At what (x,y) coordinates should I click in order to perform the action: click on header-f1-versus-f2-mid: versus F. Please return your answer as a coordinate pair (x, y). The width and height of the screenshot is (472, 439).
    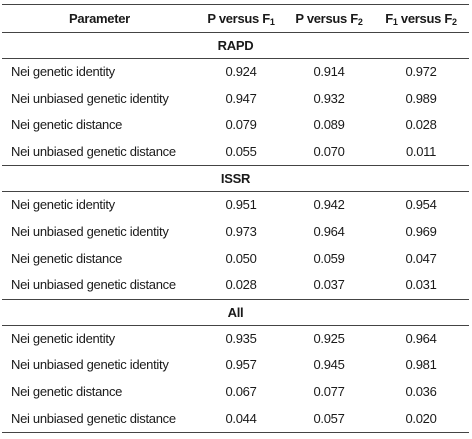
    Looking at the image, I should click on (425, 18).